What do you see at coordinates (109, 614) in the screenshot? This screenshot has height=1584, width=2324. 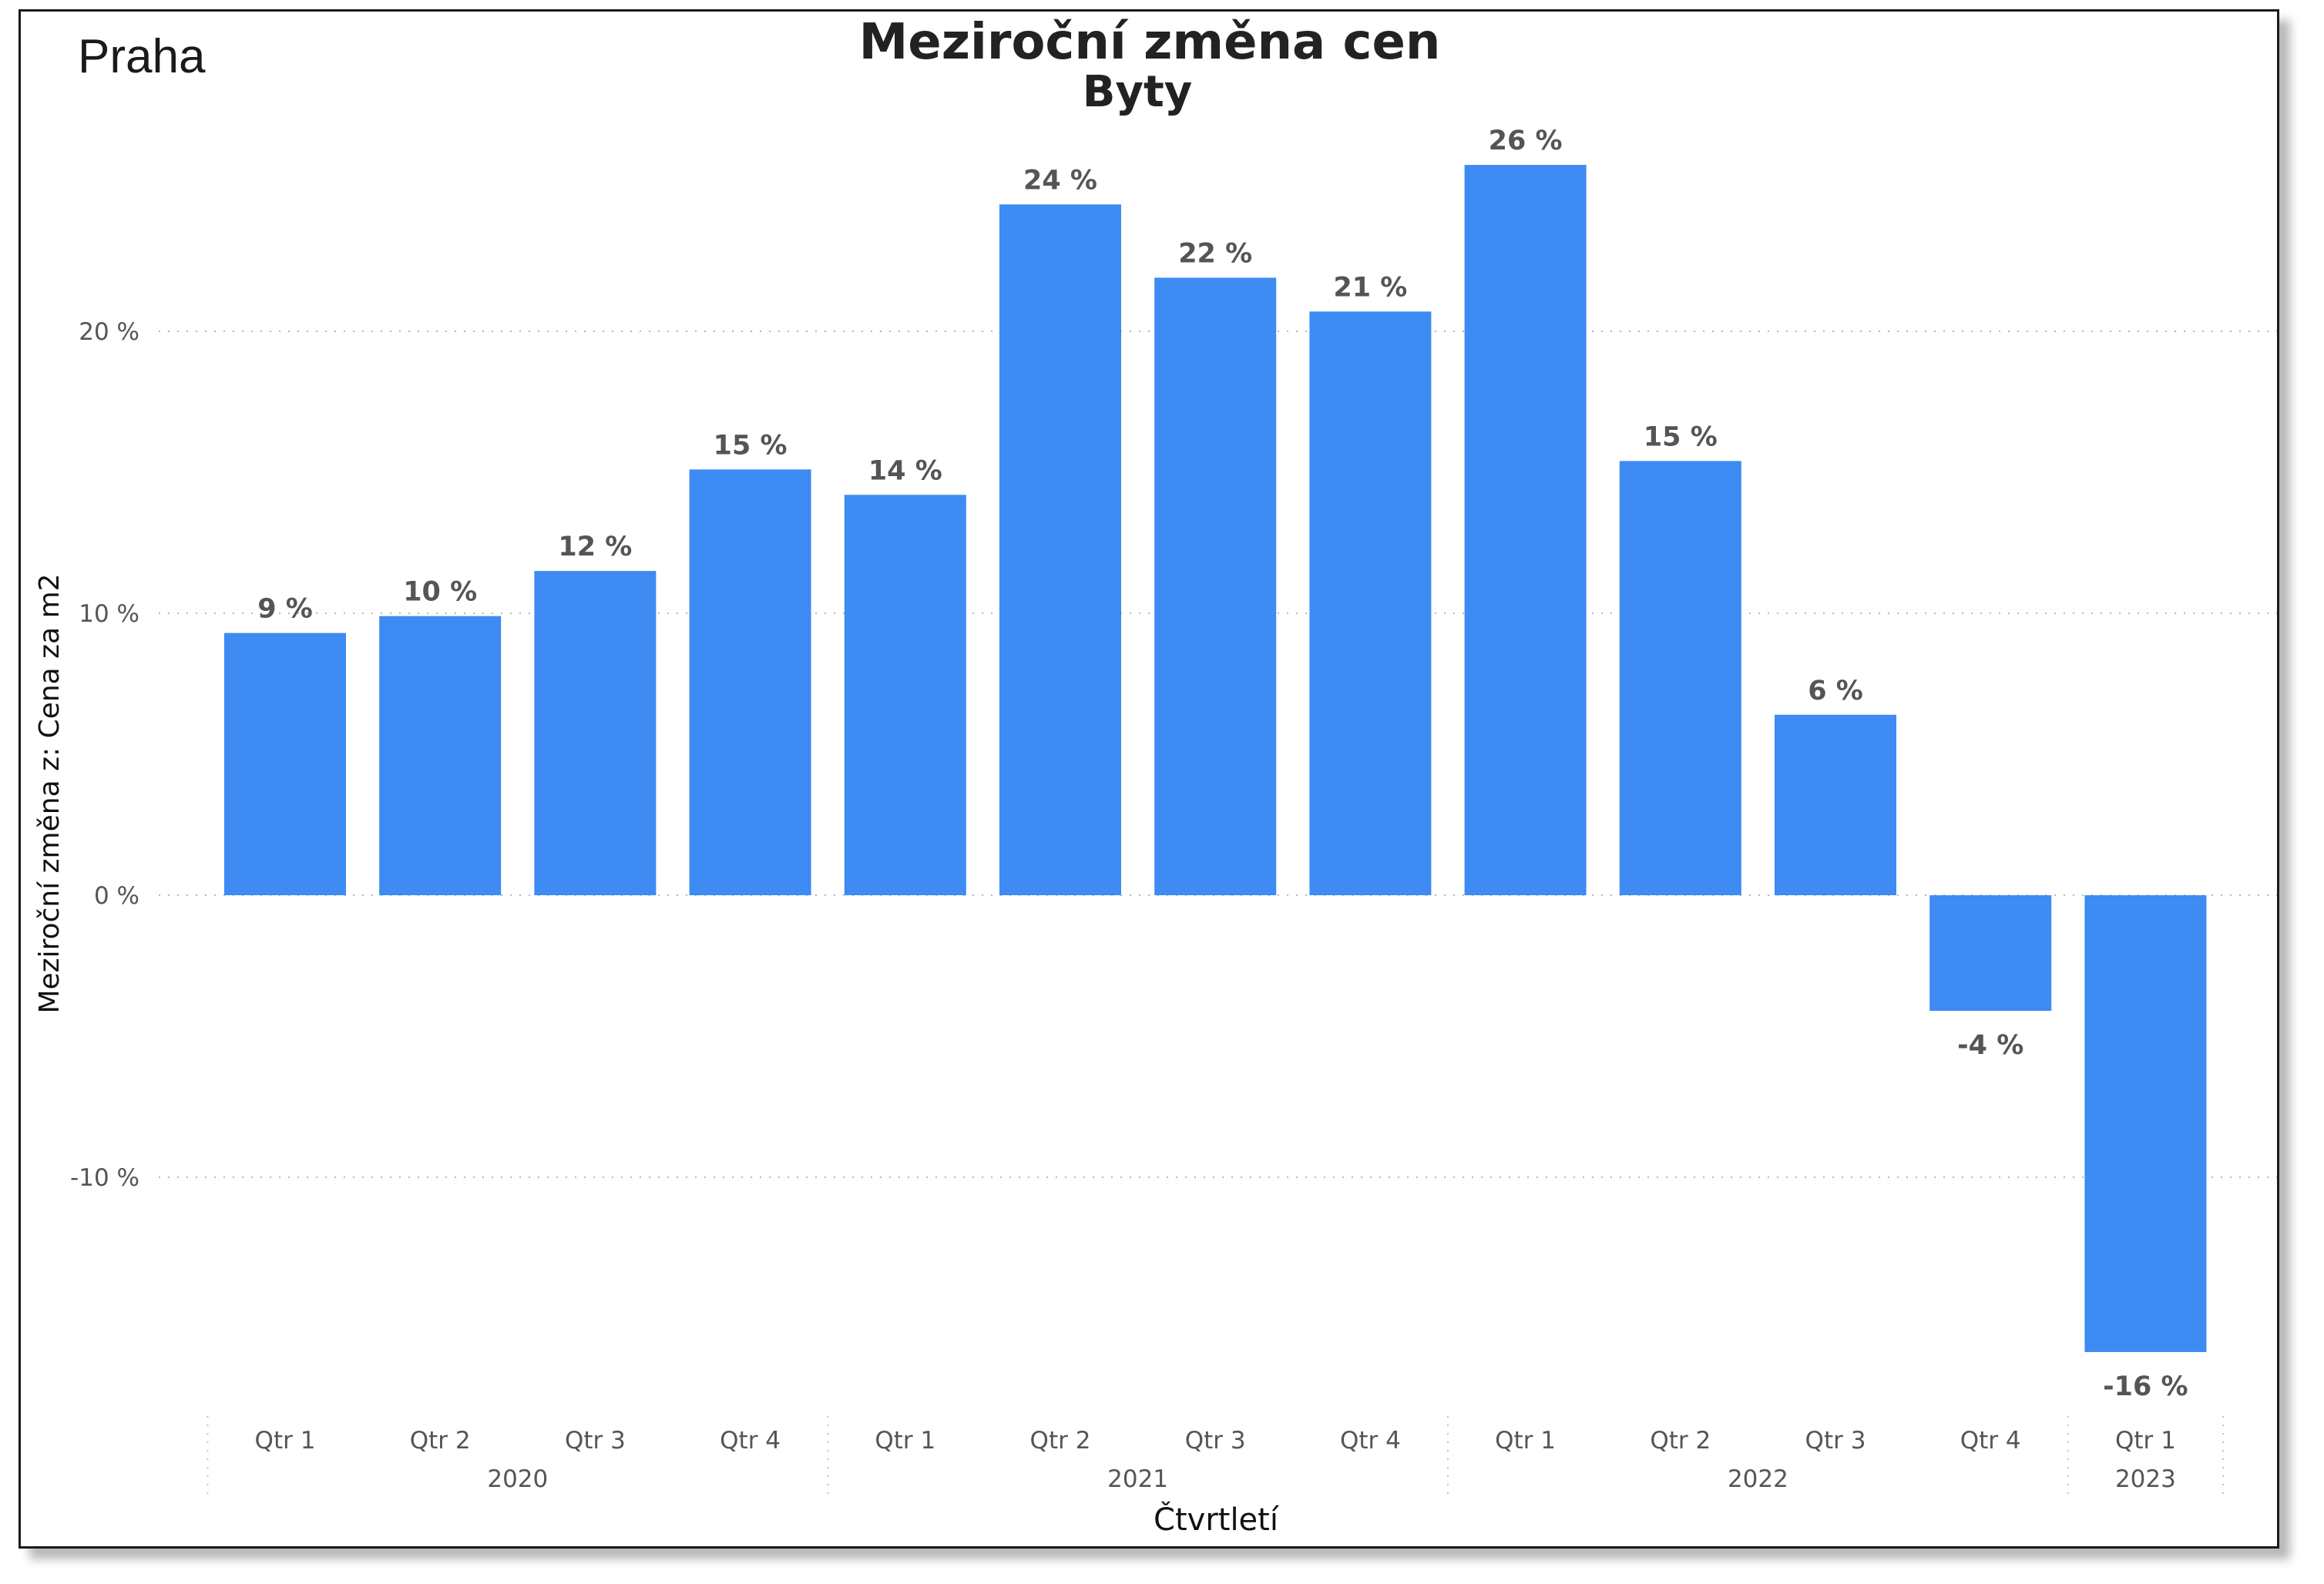 I see `y-tick-label: 10 %` at bounding box center [109, 614].